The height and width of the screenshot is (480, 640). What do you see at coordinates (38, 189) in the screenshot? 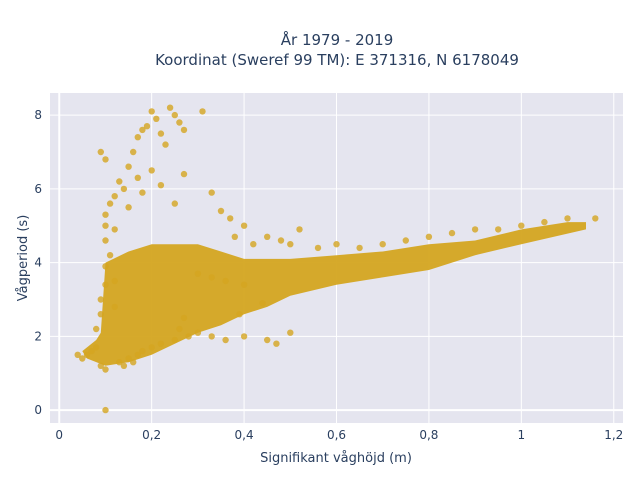
I see `y-tick-label: 6` at bounding box center [38, 189].